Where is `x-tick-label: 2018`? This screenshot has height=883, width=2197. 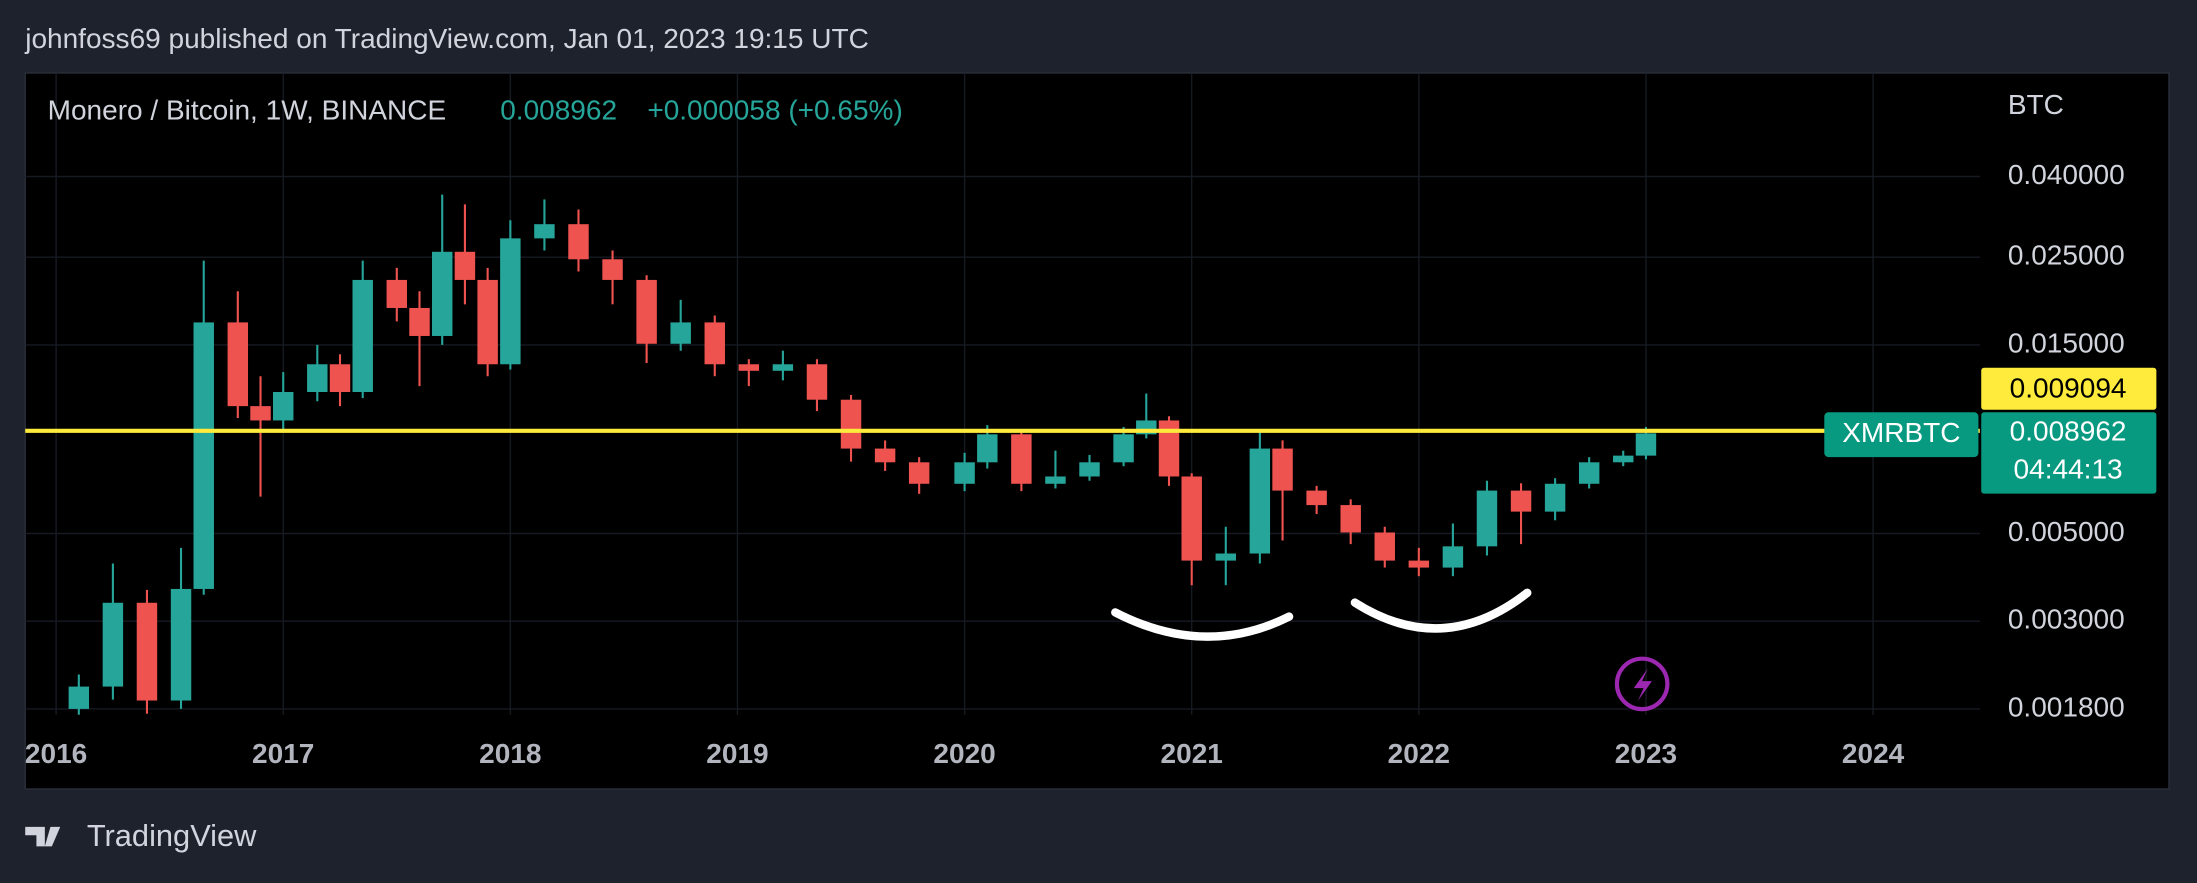 x-tick-label: 2018 is located at coordinates (510, 753).